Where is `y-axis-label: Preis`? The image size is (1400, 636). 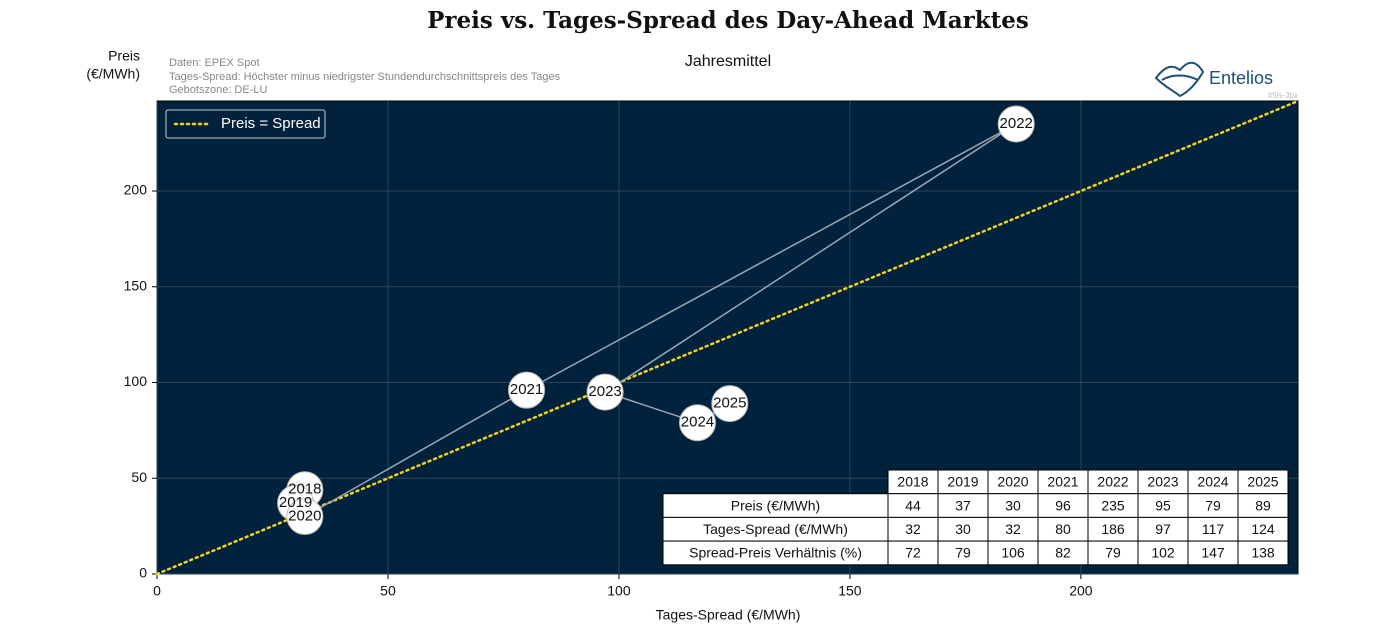 y-axis-label: Preis is located at coordinates (124, 56).